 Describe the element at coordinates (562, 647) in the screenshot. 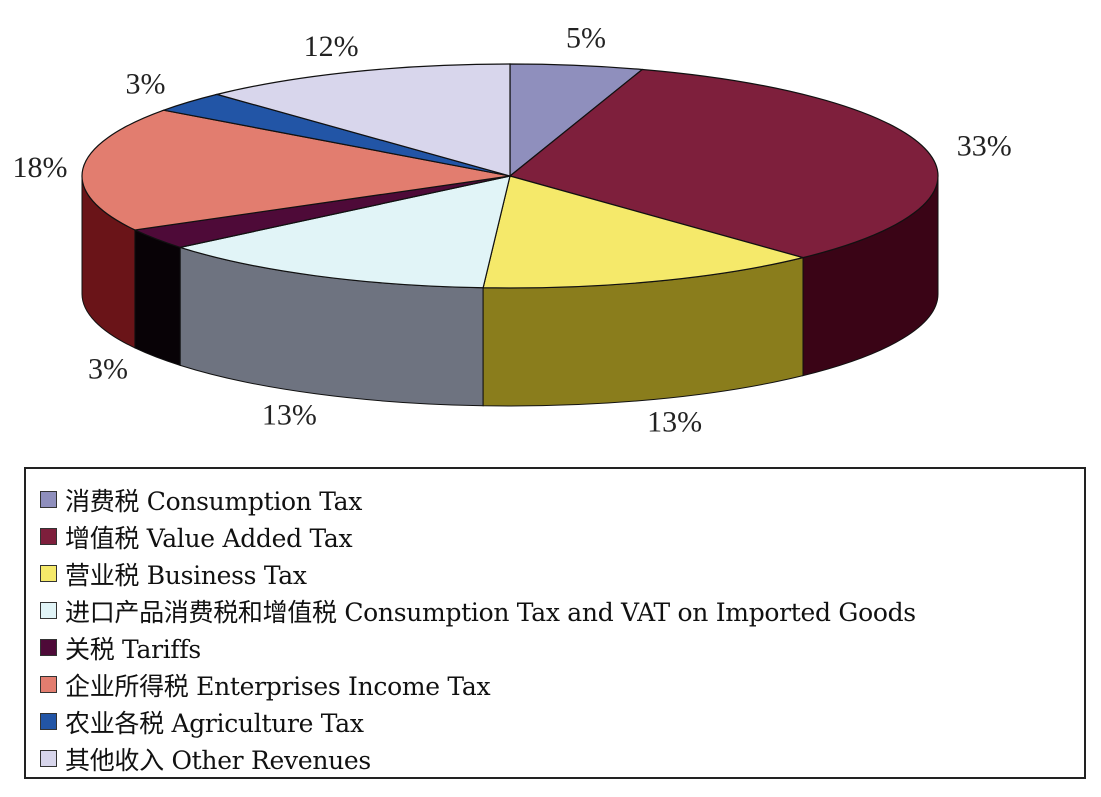

I see `legend-item-4: 关税 Tariffs` at that location.